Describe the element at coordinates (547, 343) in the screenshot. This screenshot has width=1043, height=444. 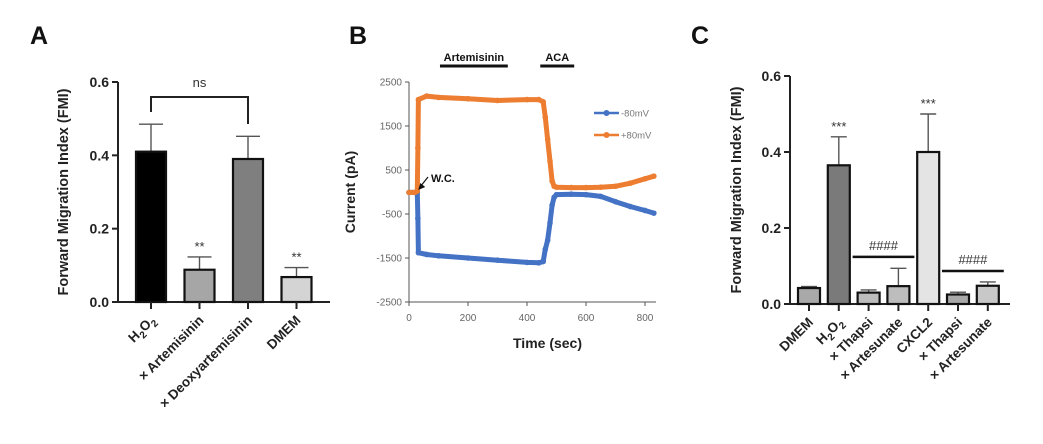
I see `x-axis-label: Time (sec)` at that location.